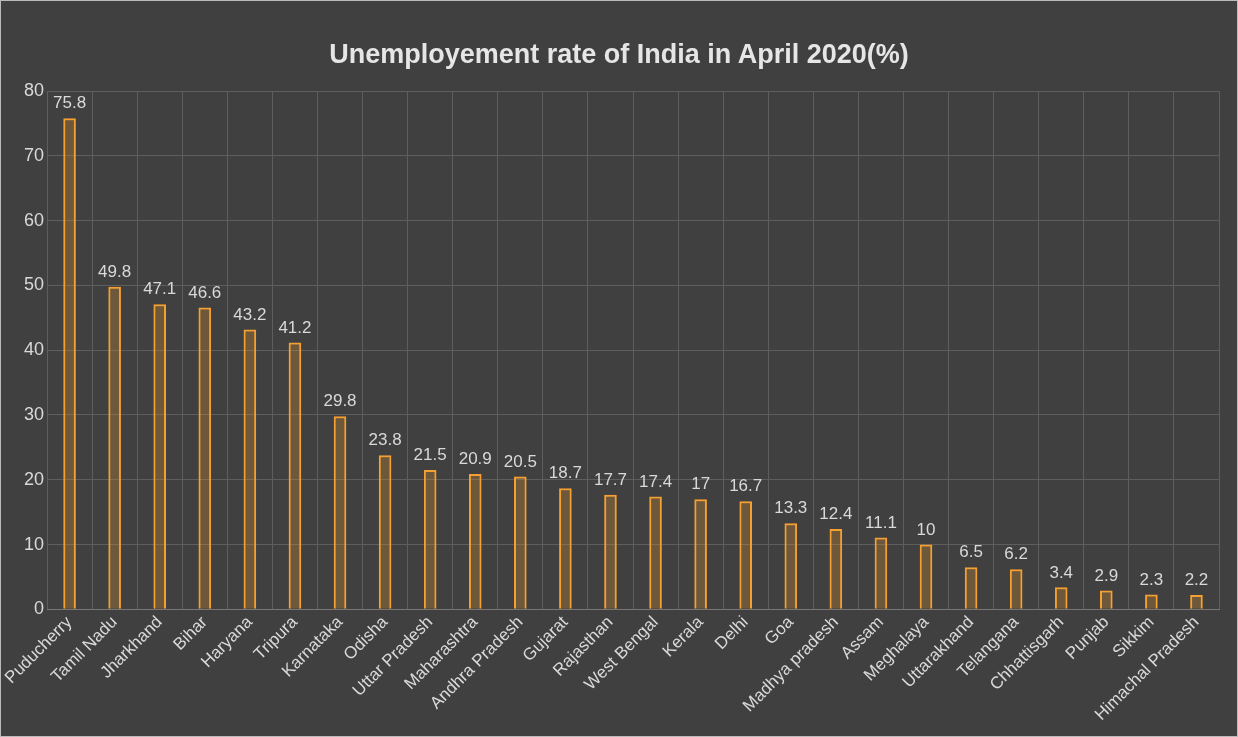 Image resolution: width=1238 pixels, height=737 pixels. What do you see at coordinates (205, 292) in the screenshot?
I see `data-label: 46.6` at bounding box center [205, 292].